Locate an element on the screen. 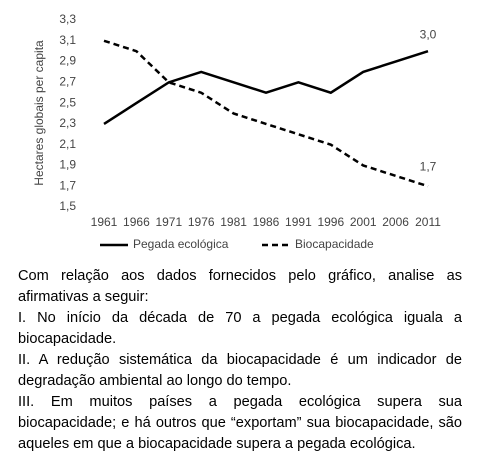 The image size is (497, 468). x-tick-label: 1986 is located at coordinates (266, 222).